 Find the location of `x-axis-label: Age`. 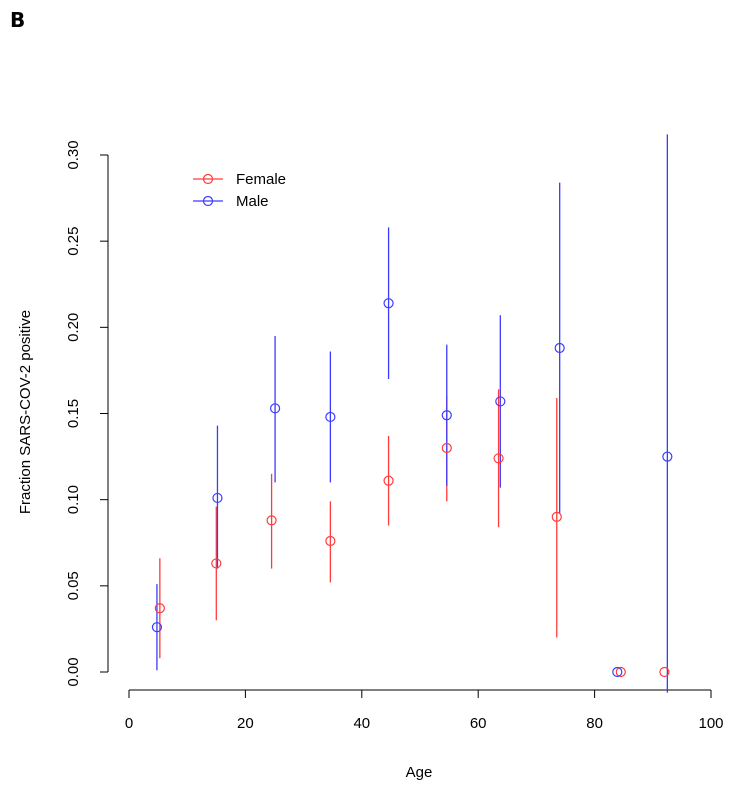

x-axis-label: Age is located at coordinates (419, 772).